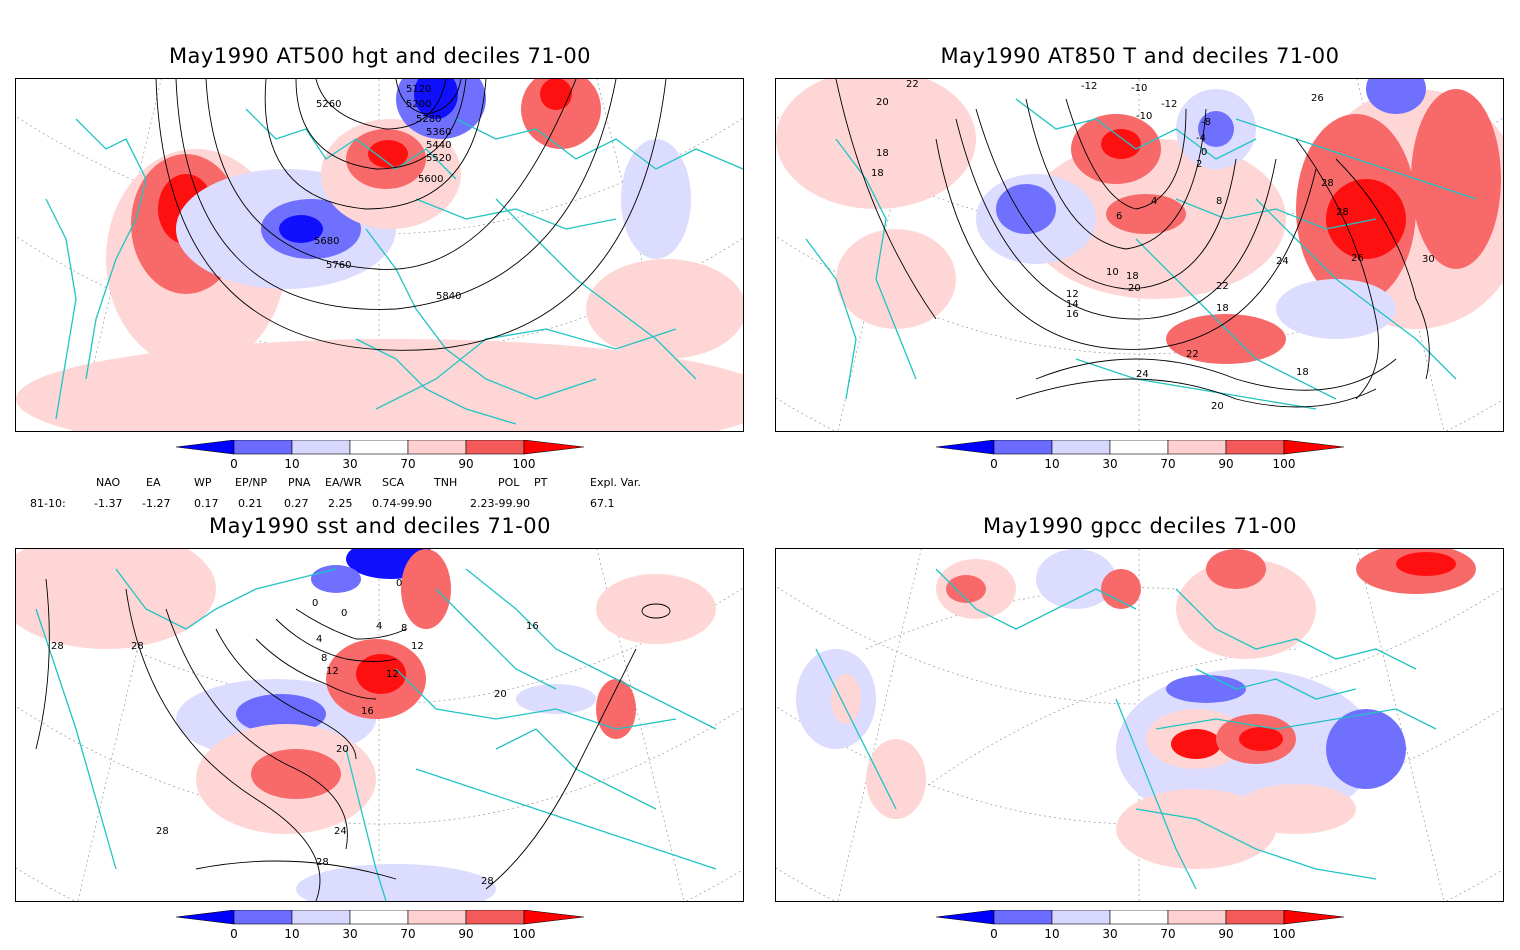  Describe the element at coordinates (153, 482) in the screenshot. I see `index-header: EA` at that location.